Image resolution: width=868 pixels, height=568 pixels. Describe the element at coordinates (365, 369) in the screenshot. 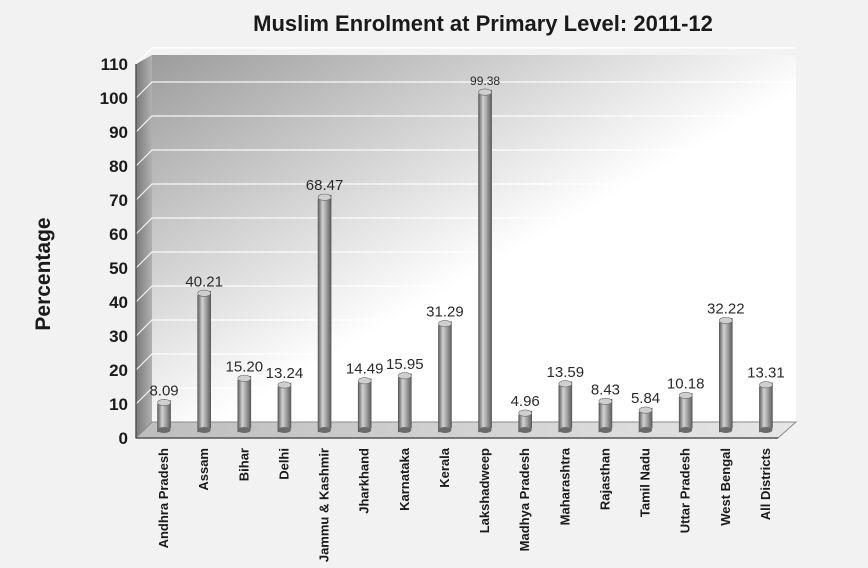

I see `value-label: 14.49` at that location.